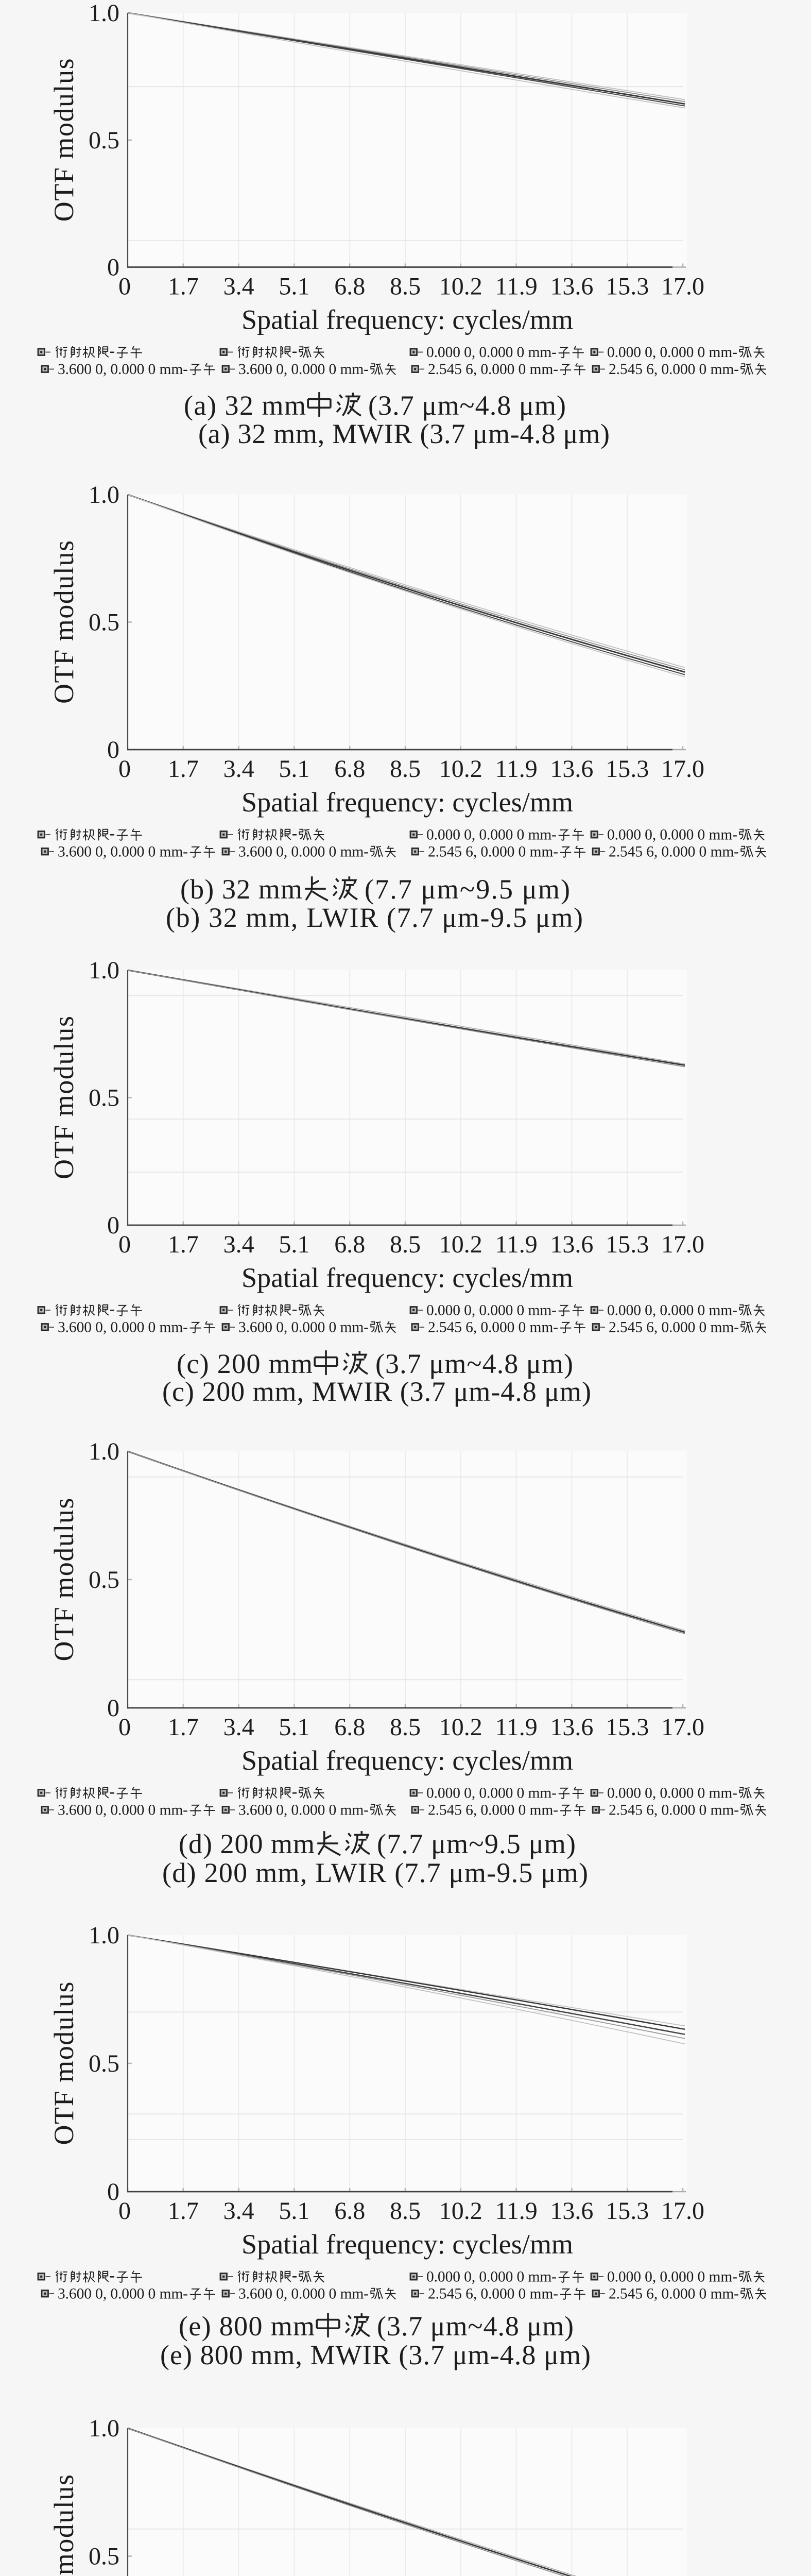  I want to click on svg-text:(e) 800 mm, MWIR (3.7 μm-4.8 μ: (e) 800 mm, MWIR (3.7 μm-4.8 μm), so click(375, 2355).